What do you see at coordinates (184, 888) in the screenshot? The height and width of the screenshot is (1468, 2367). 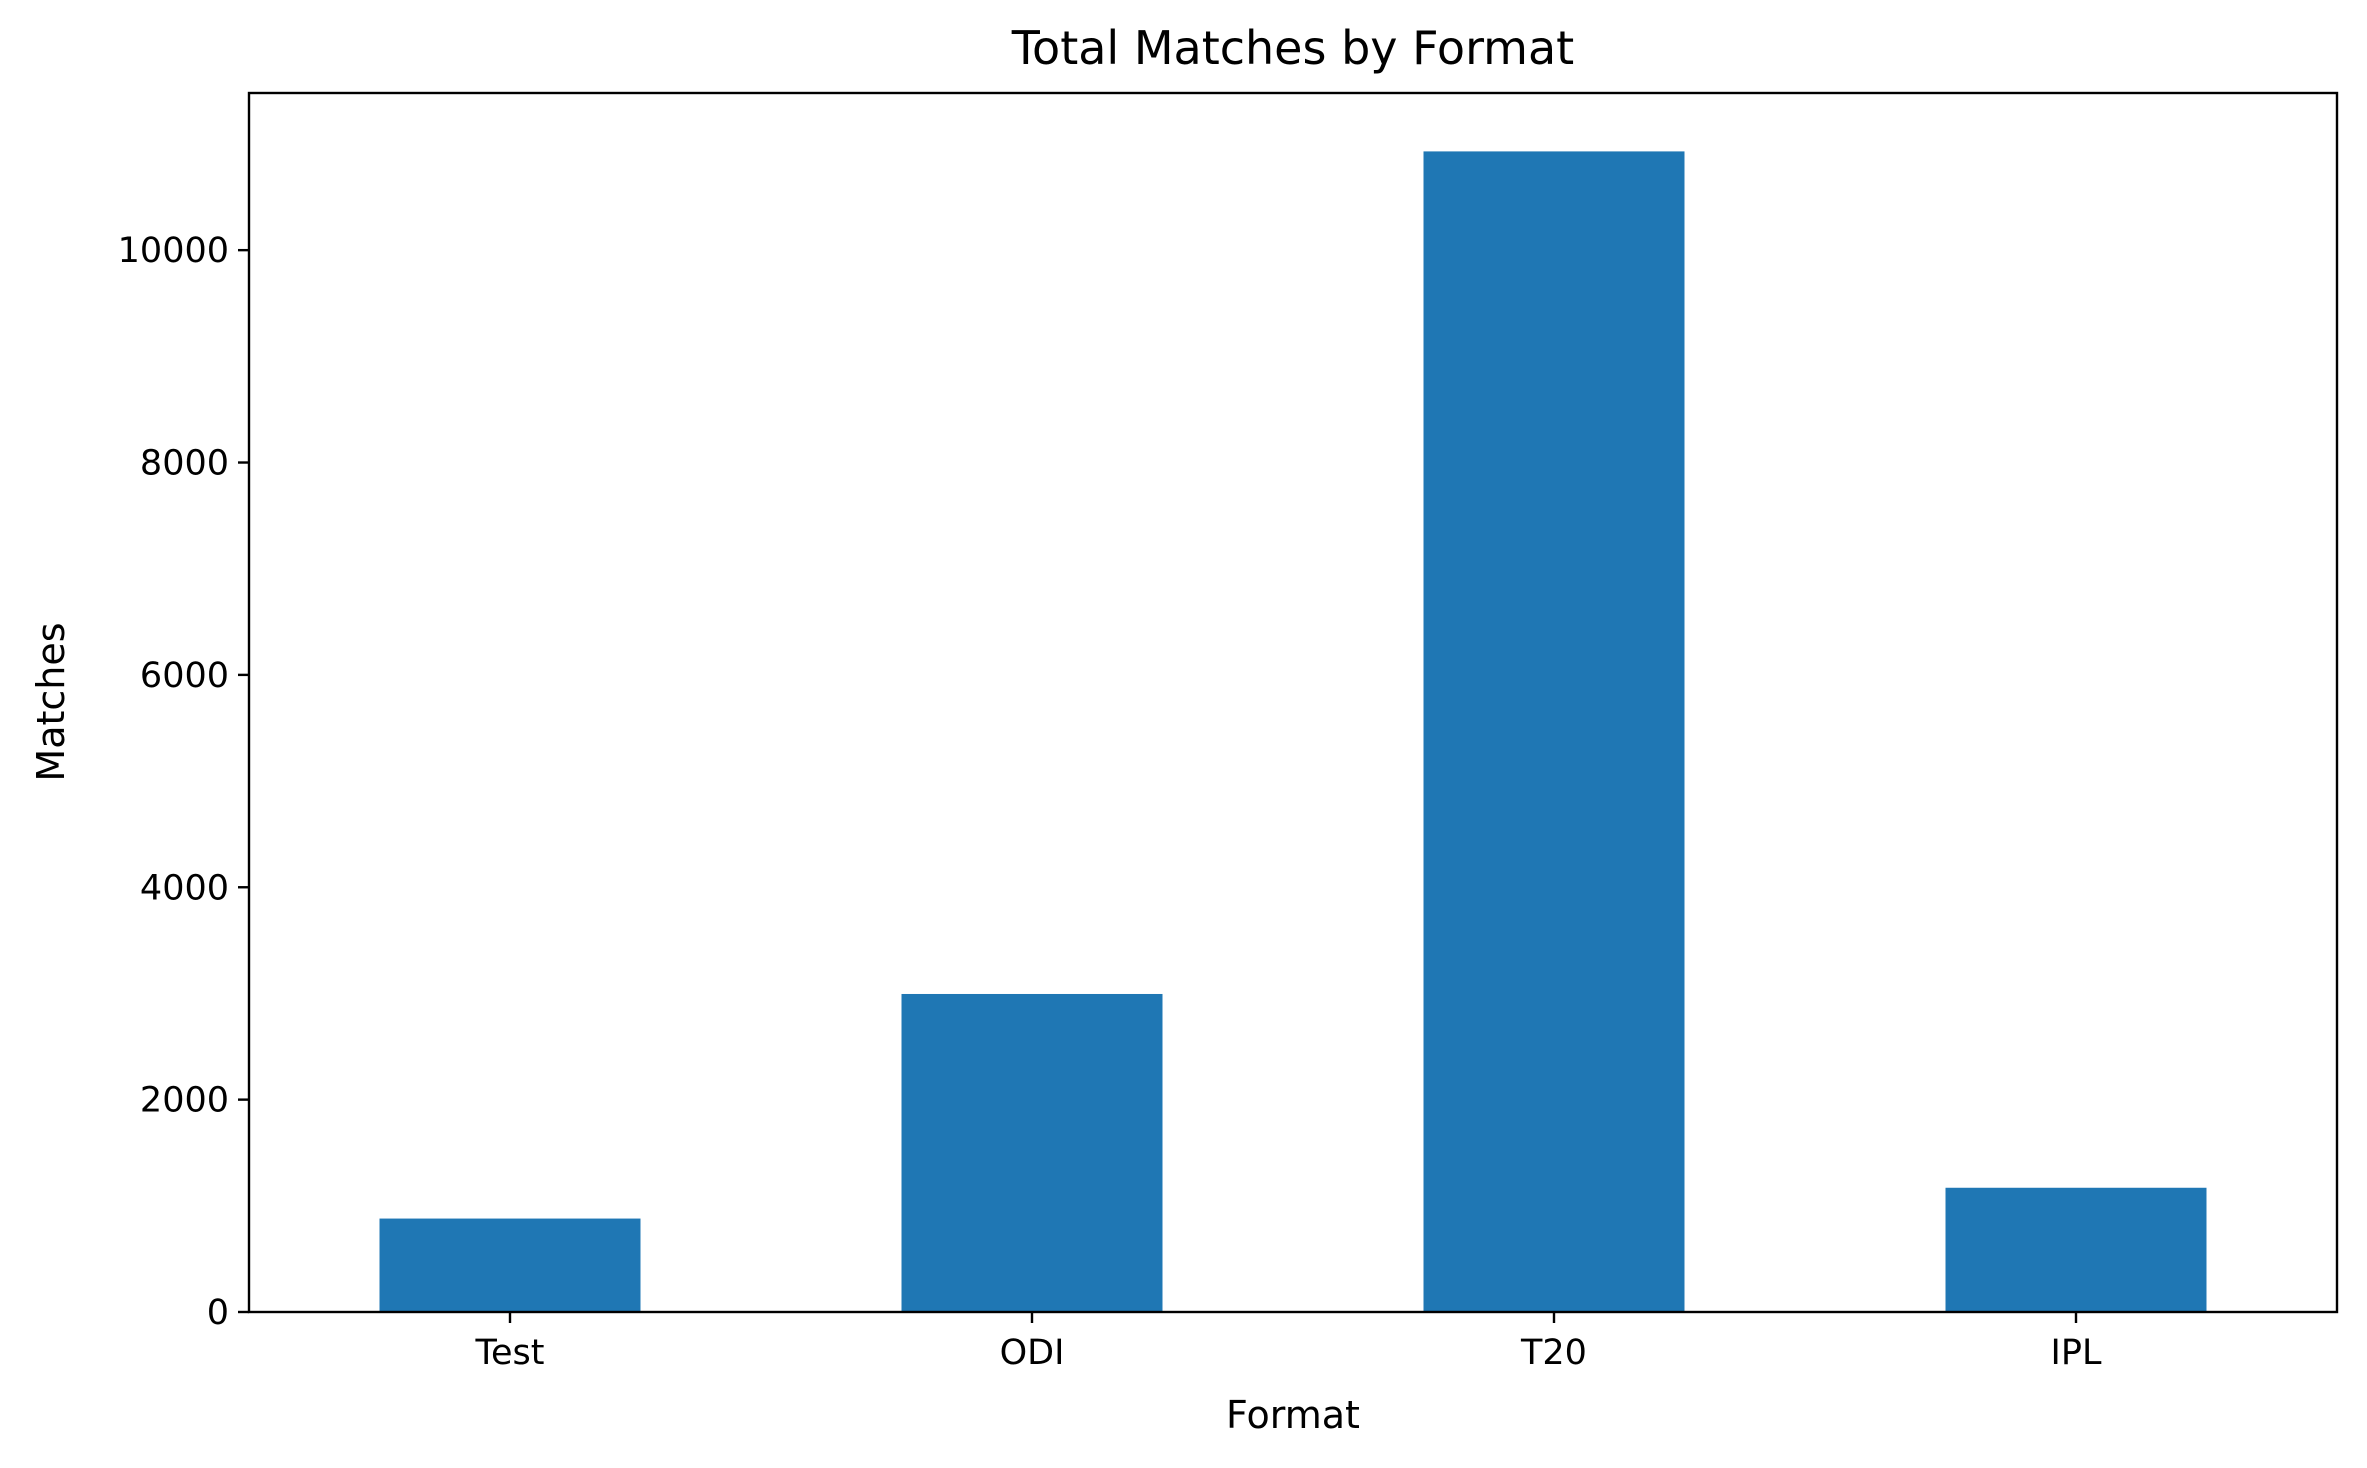 I see `y-tick-label: 4000` at bounding box center [184, 888].